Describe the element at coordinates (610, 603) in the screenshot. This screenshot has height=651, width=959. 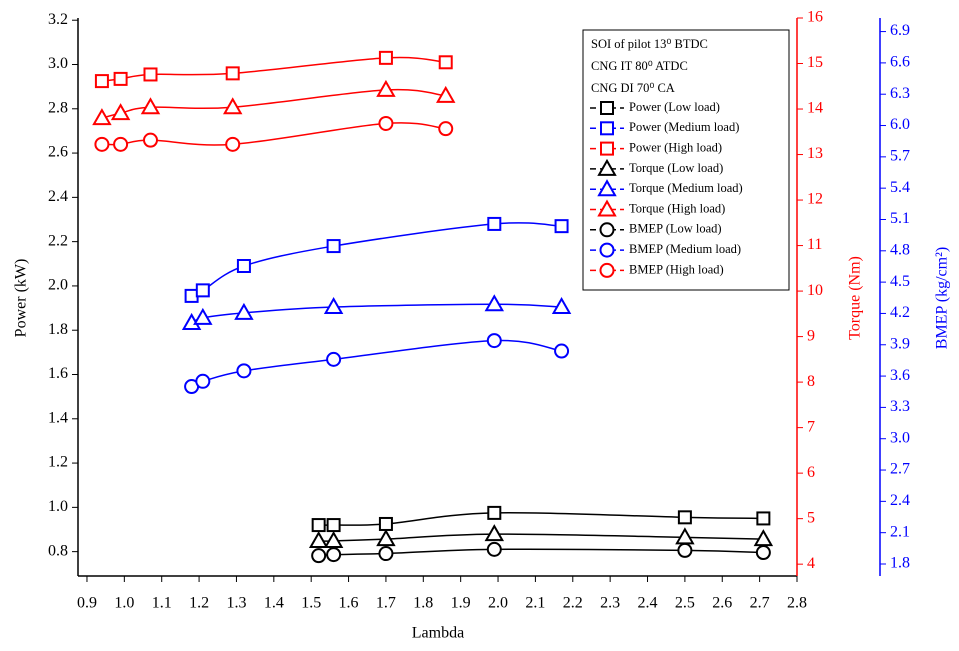
I see `x-tick-label: 2.3` at that location.